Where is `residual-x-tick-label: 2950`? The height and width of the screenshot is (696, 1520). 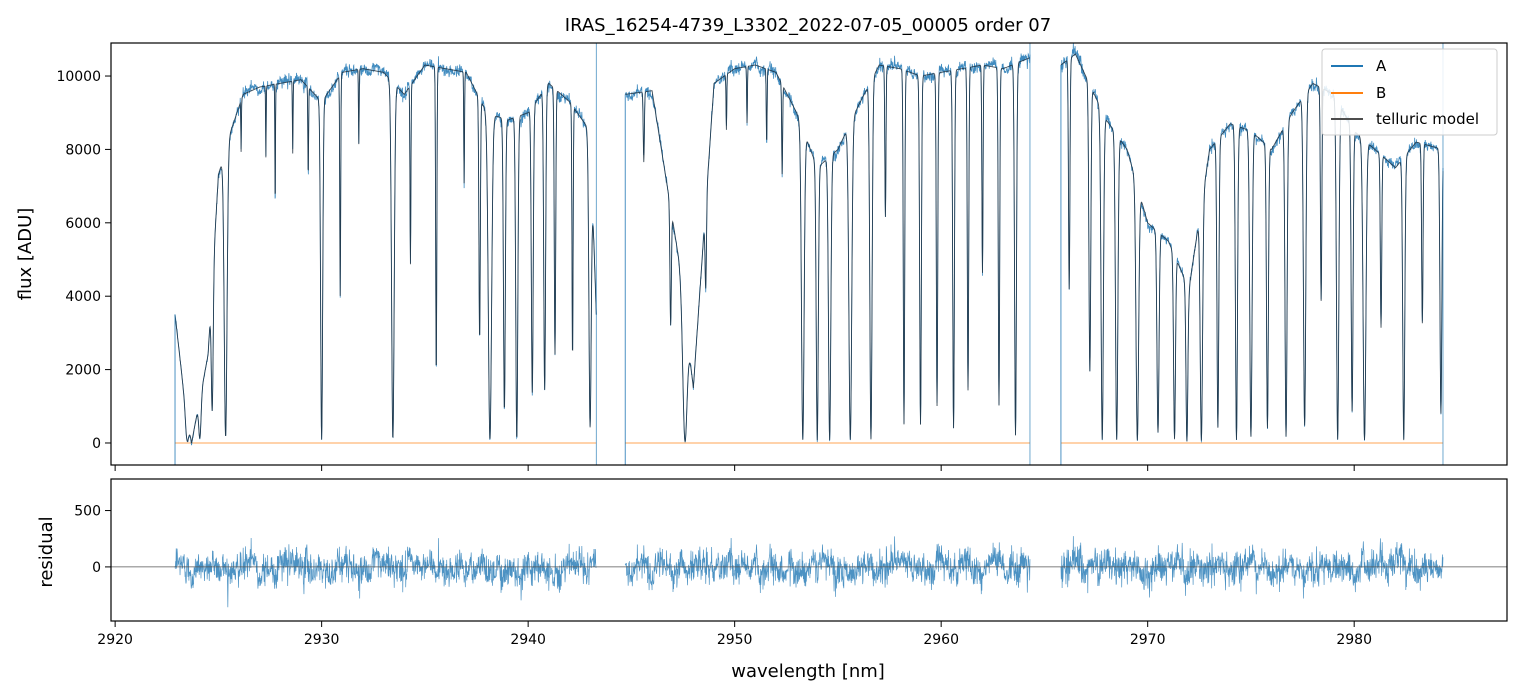 residual-x-tick-label: 2950 is located at coordinates (735, 640).